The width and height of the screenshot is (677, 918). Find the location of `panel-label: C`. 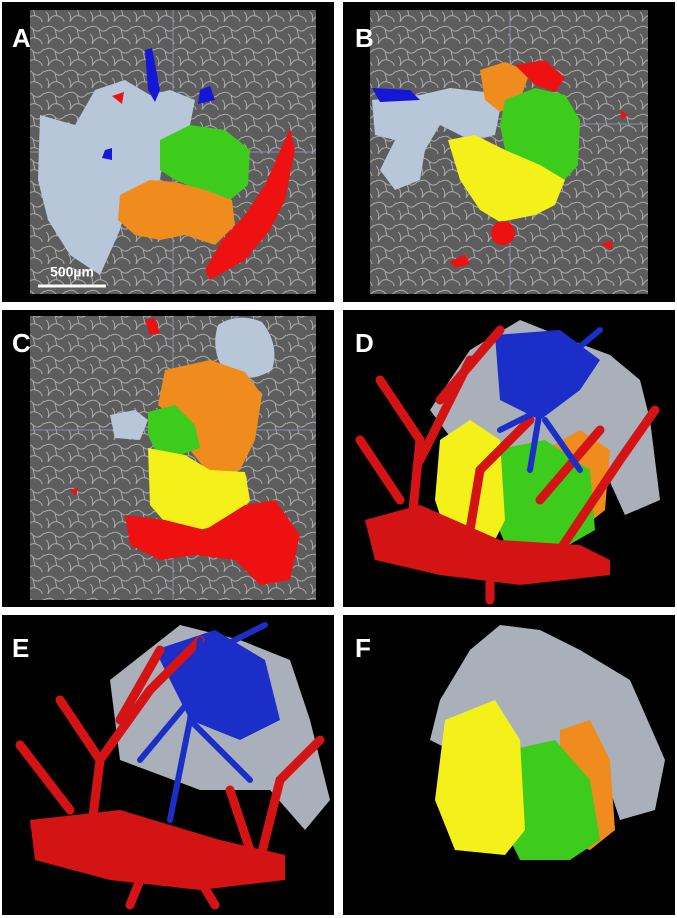

panel-label: C is located at coordinates (21, 343).